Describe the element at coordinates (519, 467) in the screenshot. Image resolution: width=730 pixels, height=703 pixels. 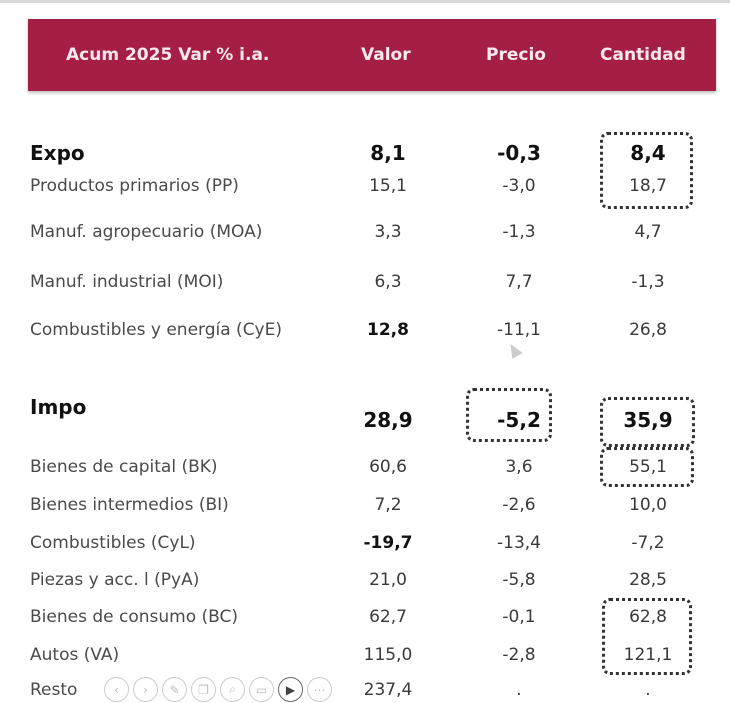
I see `cell-precio: 3,6` at that location.